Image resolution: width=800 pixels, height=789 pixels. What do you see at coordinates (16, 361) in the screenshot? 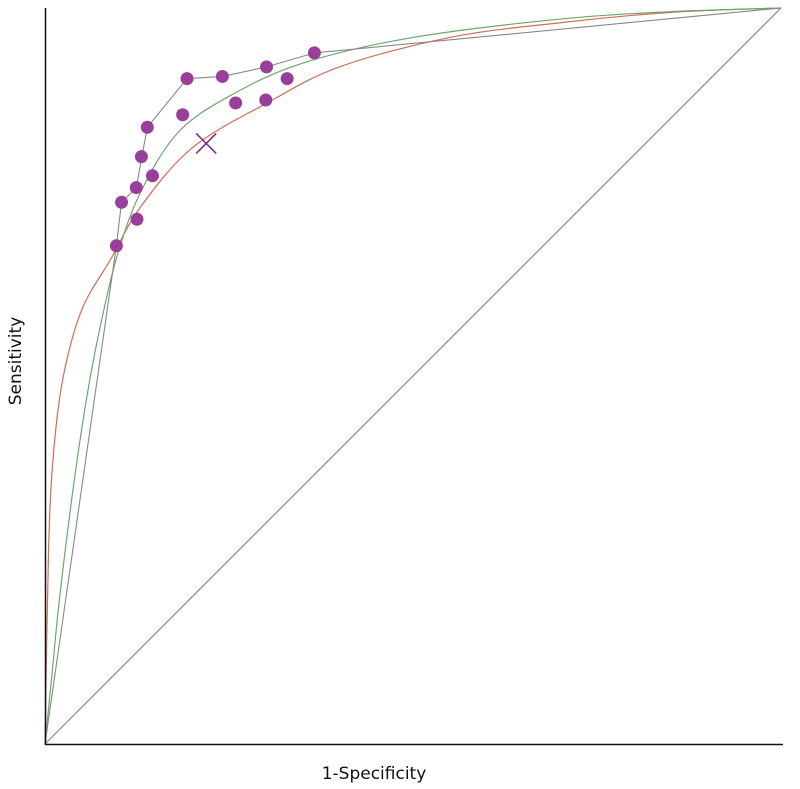
I see `y-axis-title: Sensitivity` at bounding box center [16, 361].